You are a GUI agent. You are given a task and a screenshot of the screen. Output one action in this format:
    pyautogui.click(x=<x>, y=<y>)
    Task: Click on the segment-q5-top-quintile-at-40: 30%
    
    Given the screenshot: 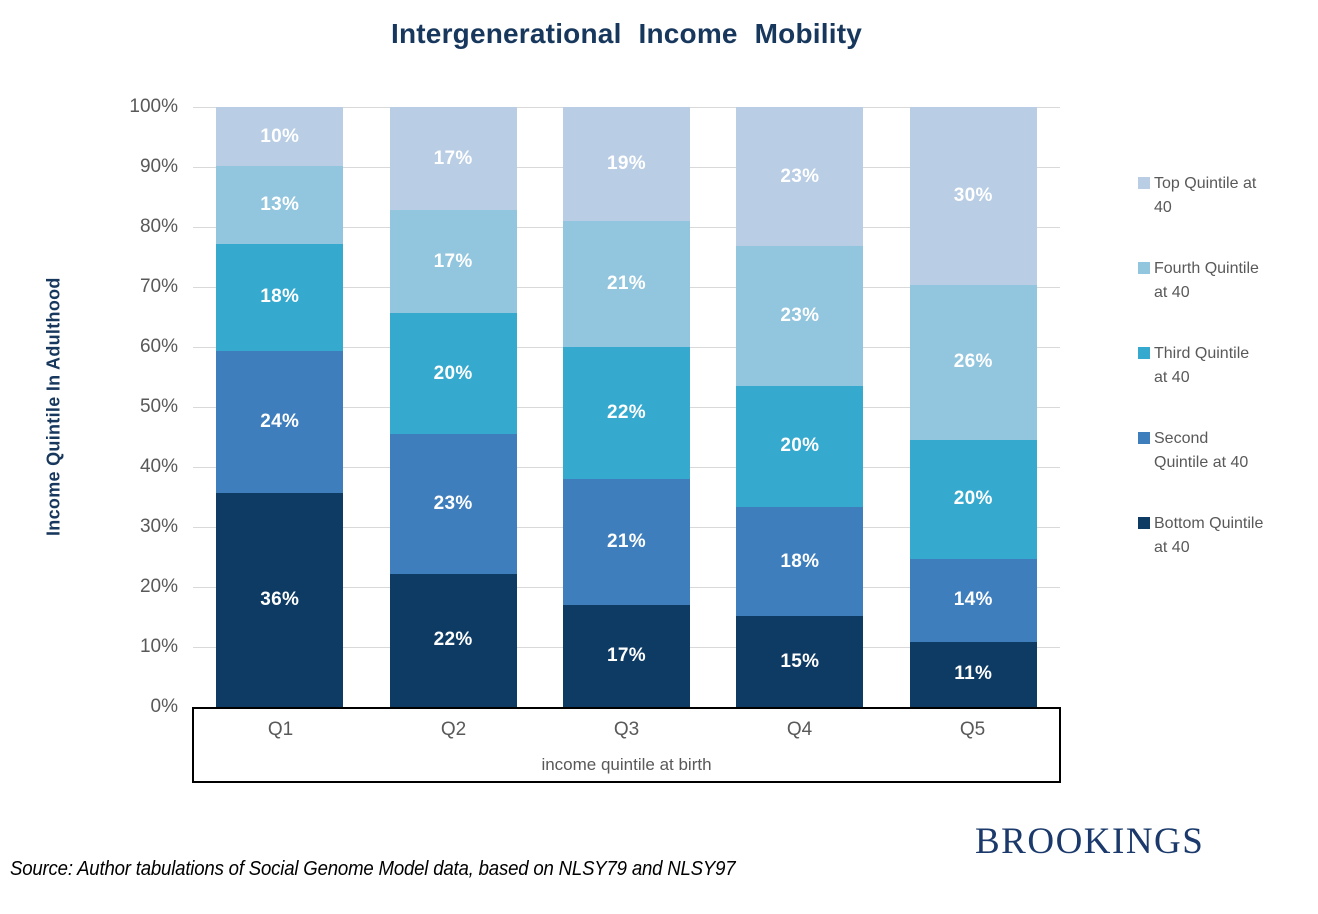 What is the action you would take?
    pyautogui.click(x=973, y=196)
    